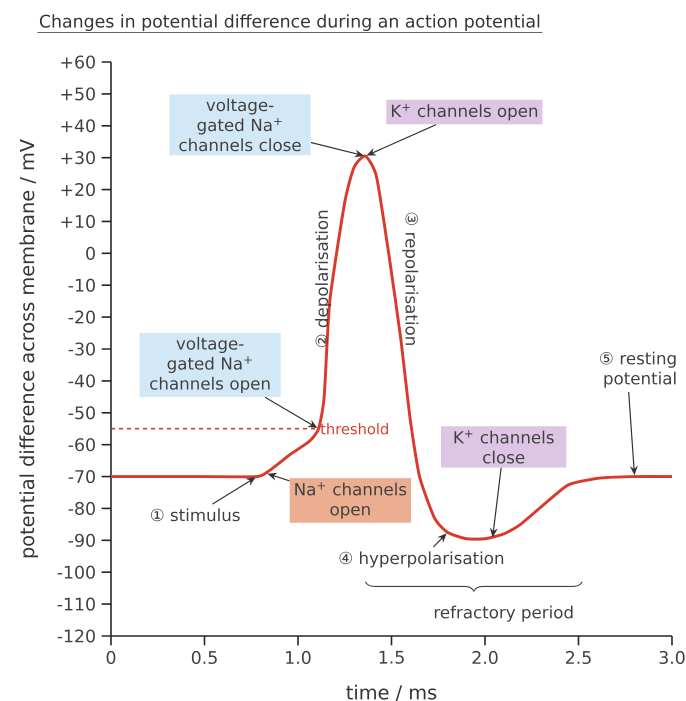  I want to click on annotation: K$^{+}$ channels open, so click(465, 112).